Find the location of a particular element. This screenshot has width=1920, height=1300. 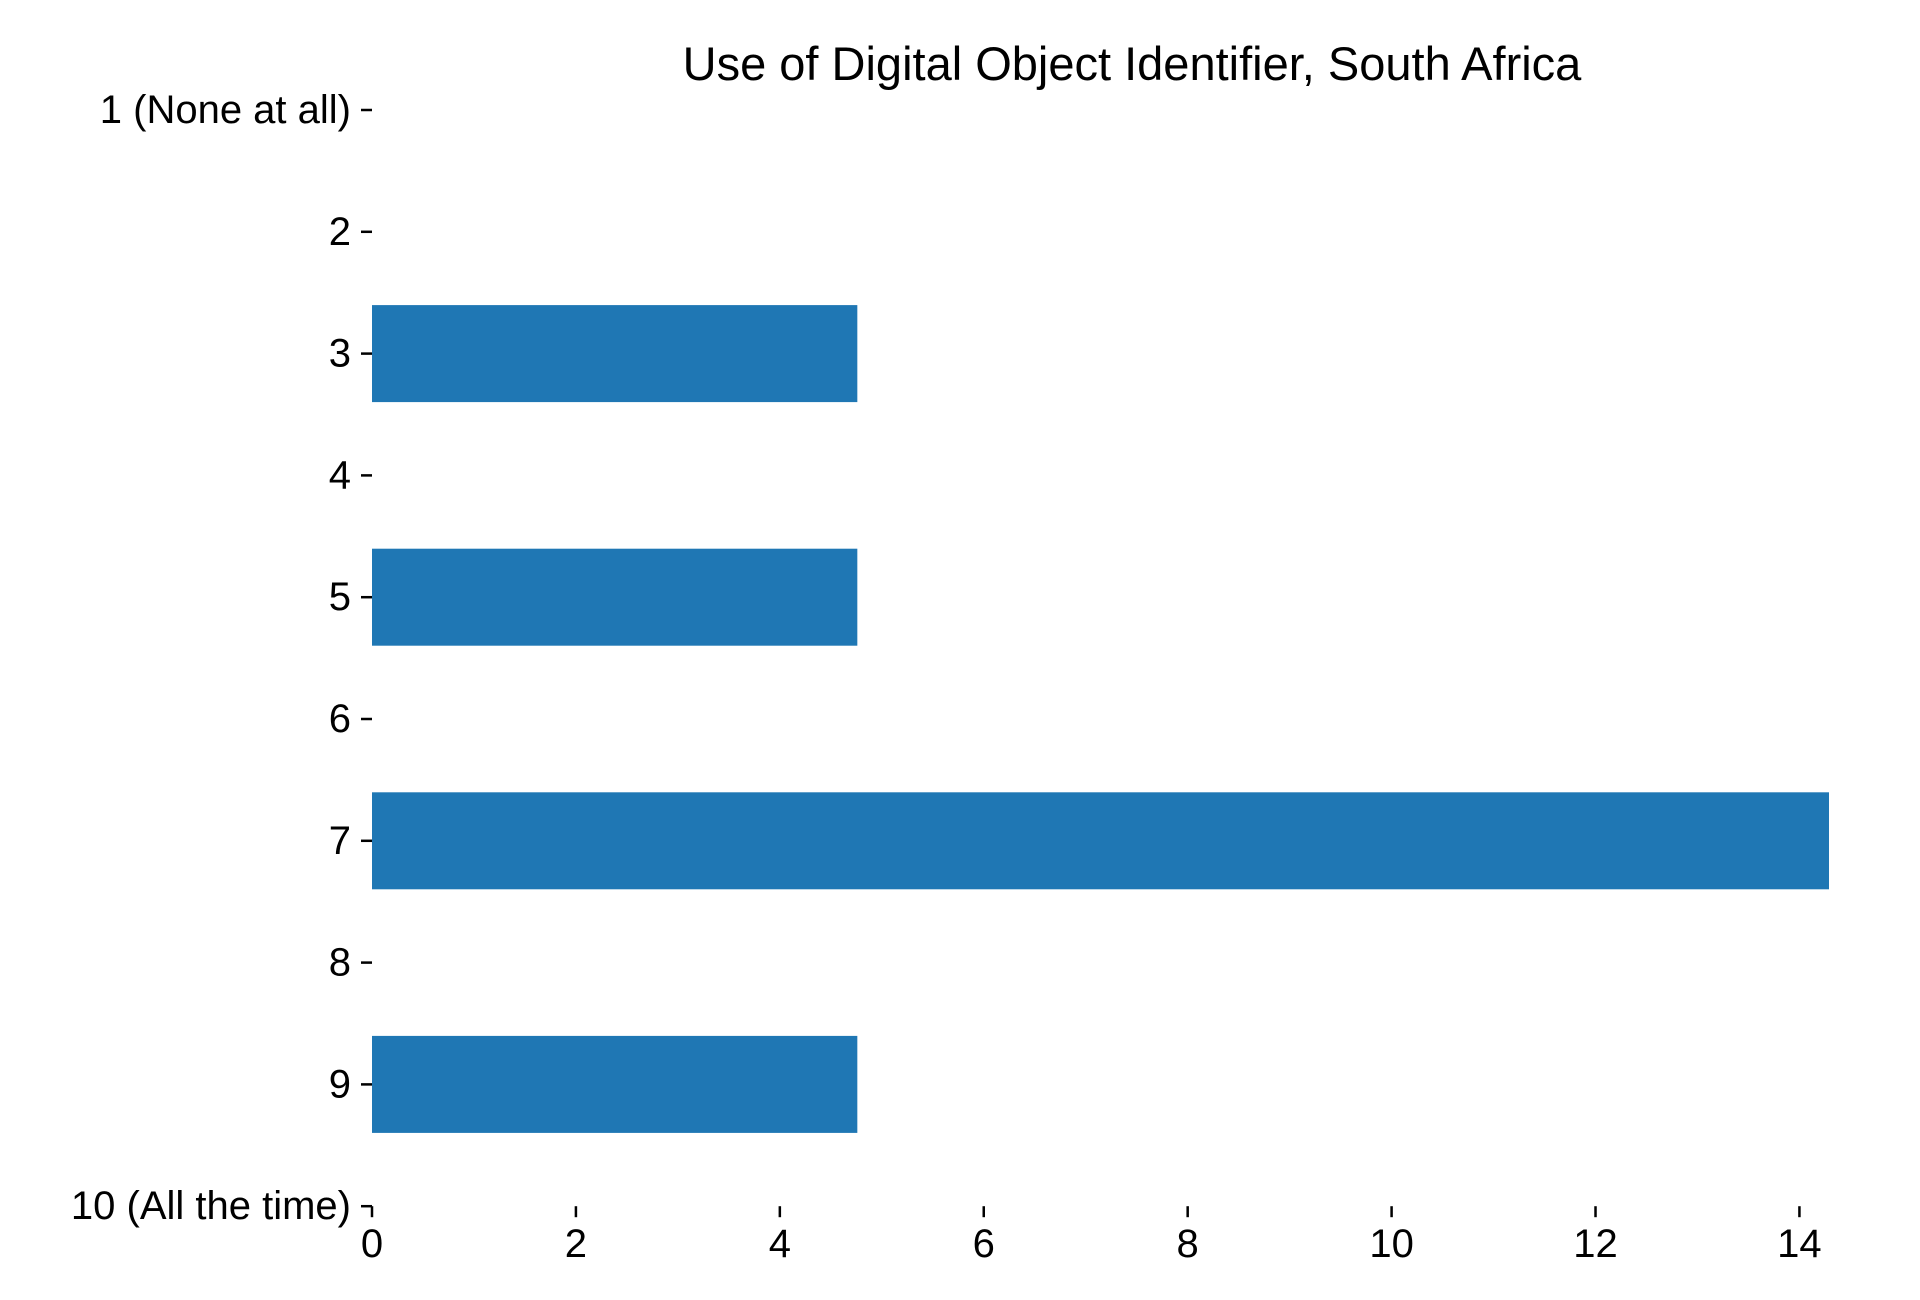

y-tick-label: 8 is located at coordinates (340, 963).